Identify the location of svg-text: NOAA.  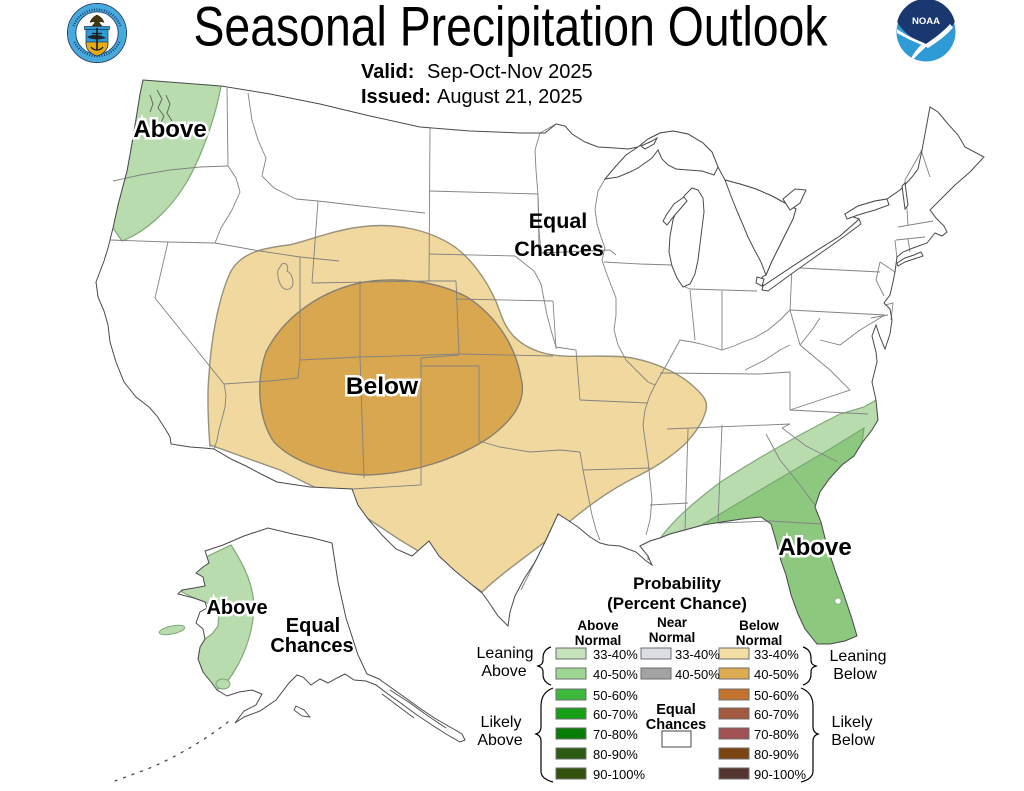
(926, 21).